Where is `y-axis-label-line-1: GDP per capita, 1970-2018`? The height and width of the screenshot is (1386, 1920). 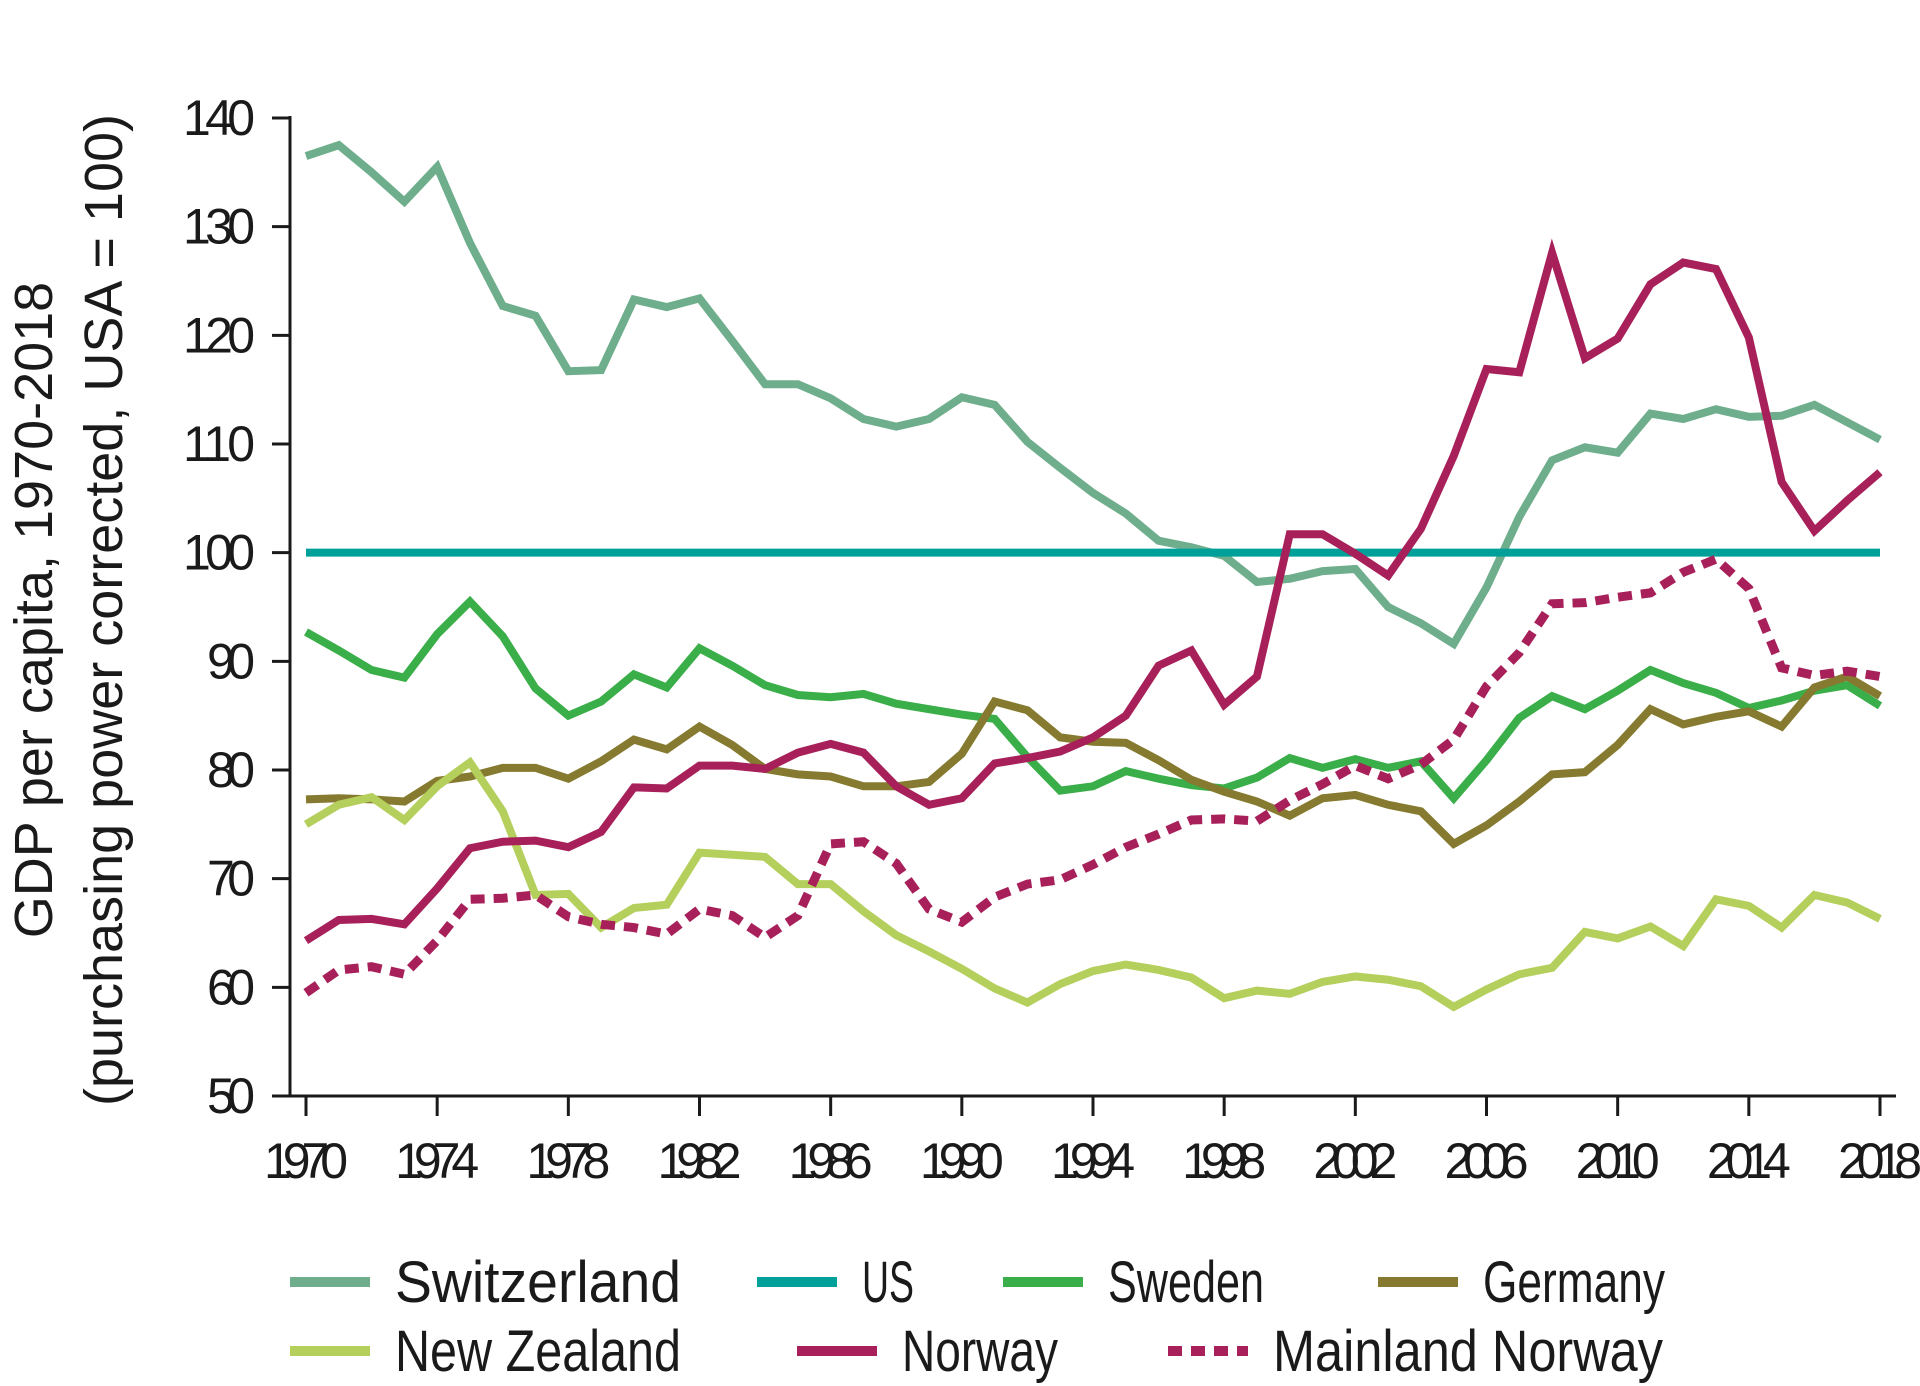
y-axis-label-line-1: GDP per capita, 1970-2018 is located at coordinates (34, 610).